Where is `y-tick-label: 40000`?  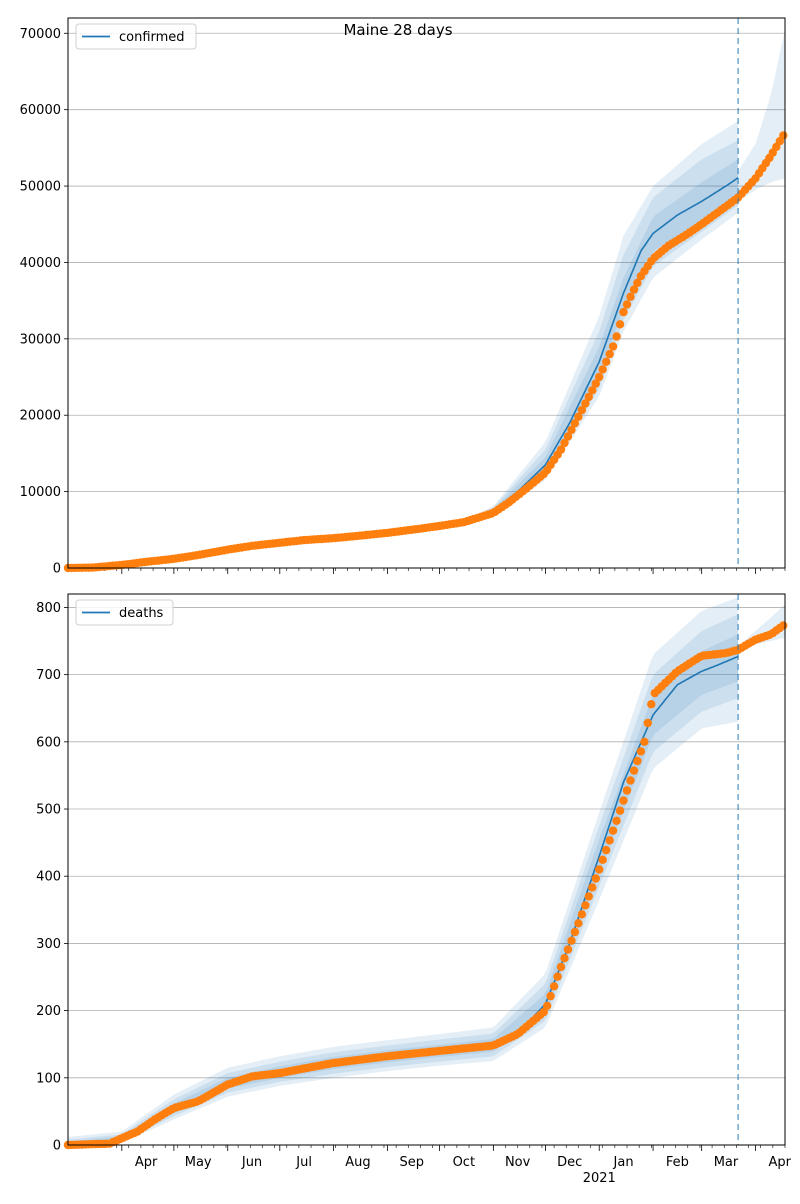 y-tick-label: 40000 is located at coordinates (40, 263).